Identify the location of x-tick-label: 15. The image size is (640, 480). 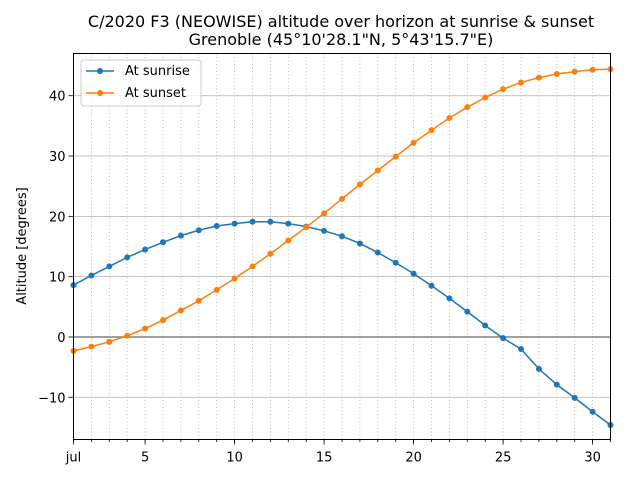
(324, 458).